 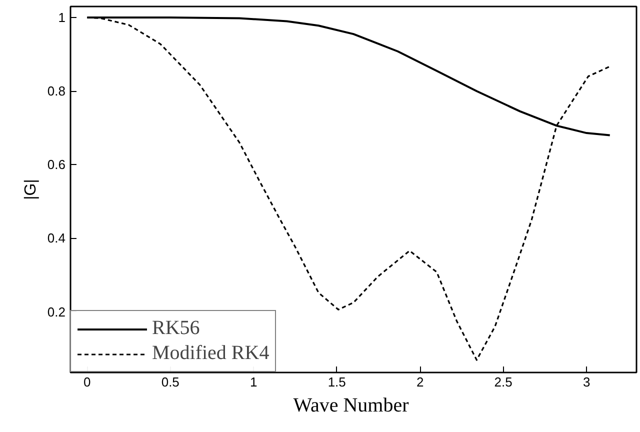 What do you see at coordinates (170, 382) in the screenshot?
I see `x-tick-label: 0.5` at bounding box center [170, 382].